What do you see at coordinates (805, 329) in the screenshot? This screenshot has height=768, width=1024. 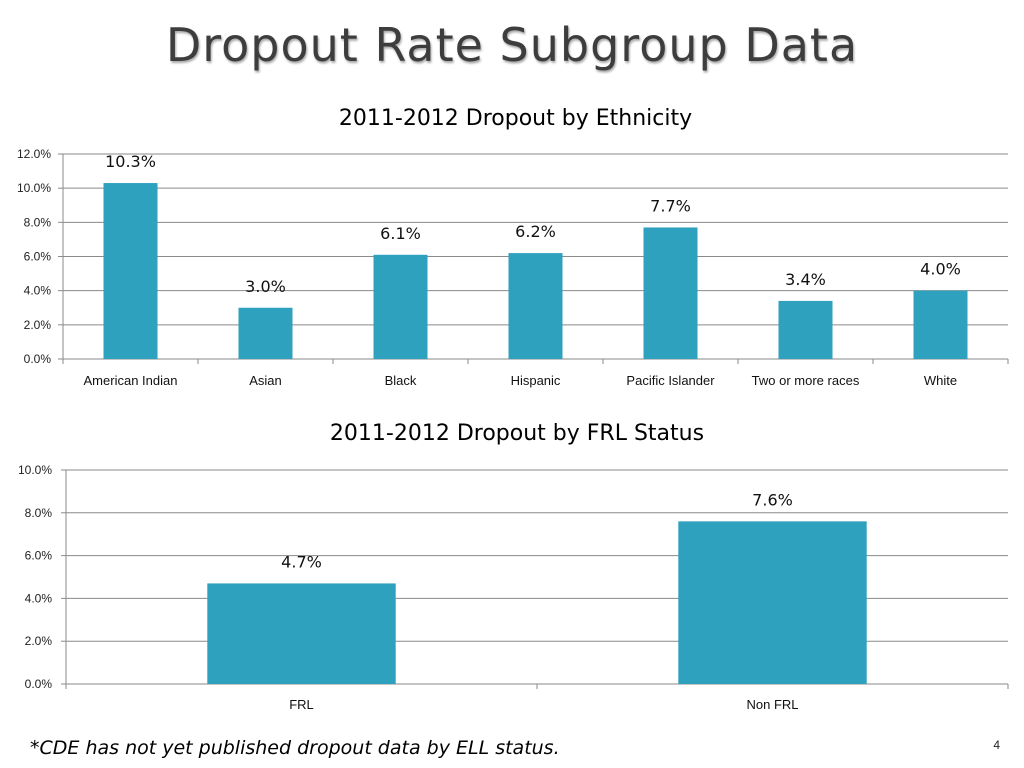 I see `bar-two-or-more-races` at bounding box center [805, 329].